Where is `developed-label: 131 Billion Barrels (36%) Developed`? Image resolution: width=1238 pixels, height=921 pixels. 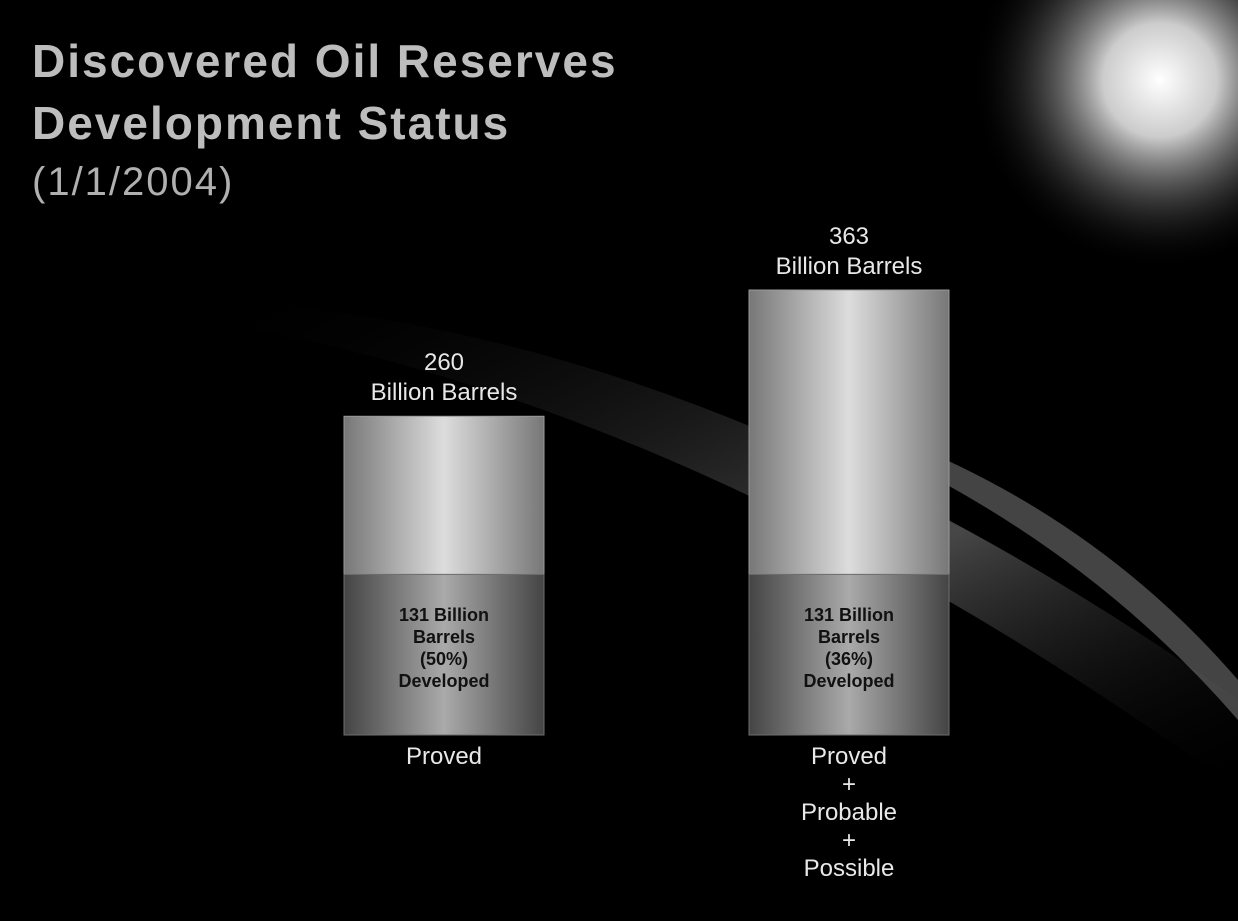 developed-label: 131 Billion Barrels (36%) Developed is located at coordinates (849, 648).